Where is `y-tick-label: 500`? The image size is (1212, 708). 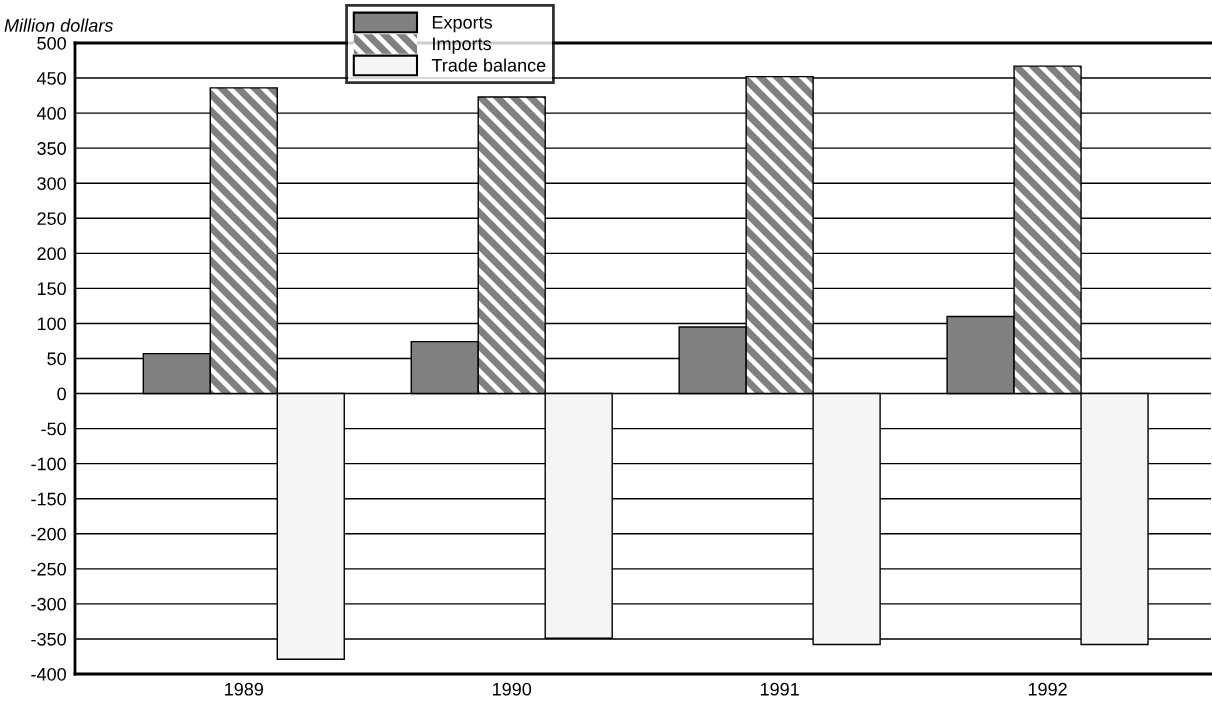
y-tick-label: 500 is located at coordinates (51, 43).